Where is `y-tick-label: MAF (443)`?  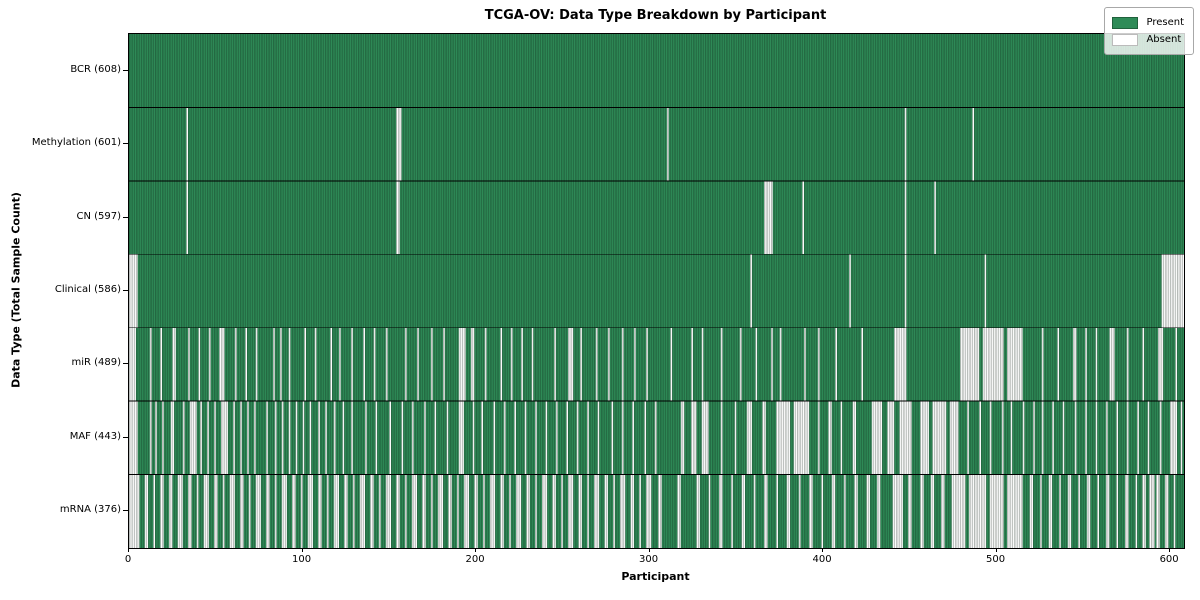 y-tick-label: MAF (443) is located at coordinates (95, 436).